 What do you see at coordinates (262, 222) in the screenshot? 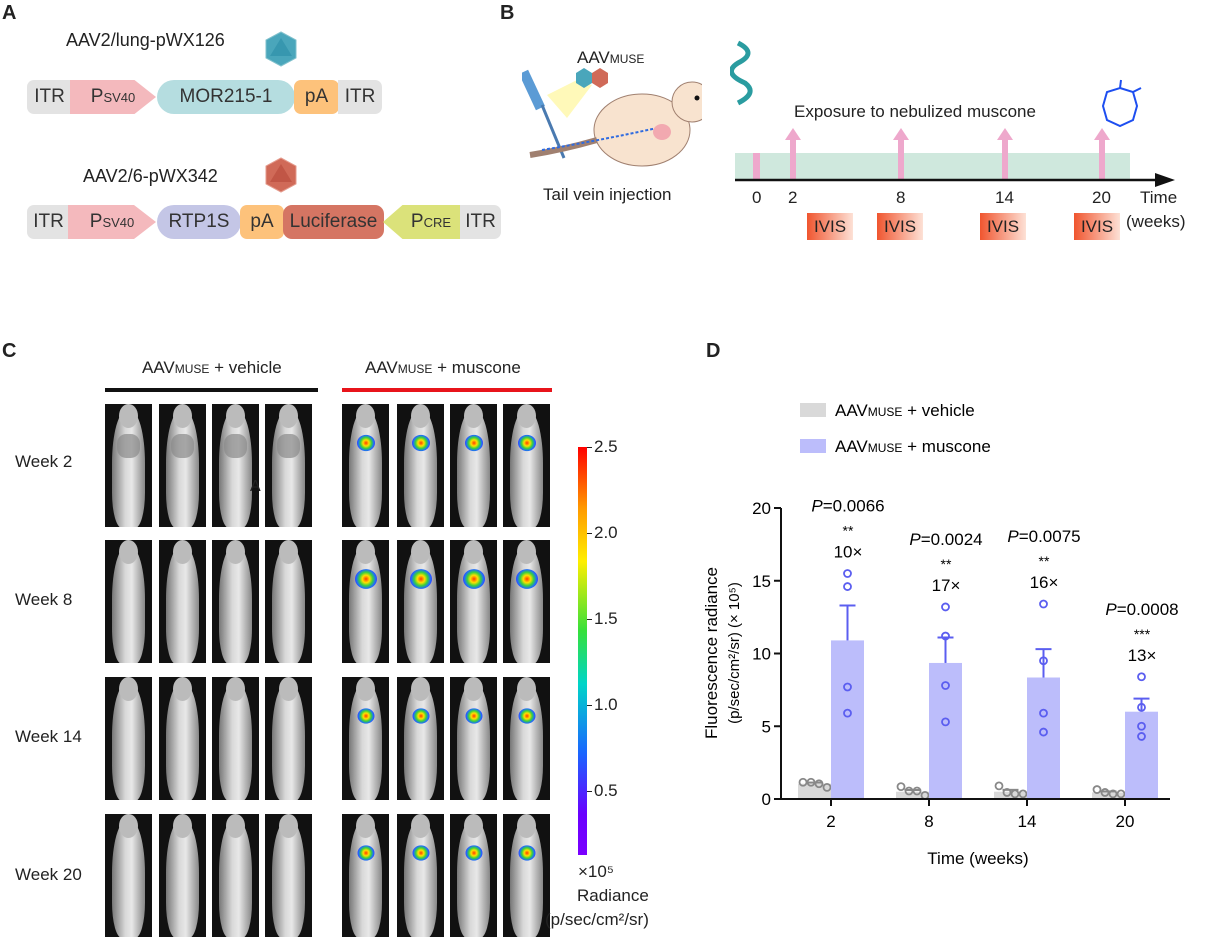
I see `pa-segment: pA` at bounding box center [262, 222].